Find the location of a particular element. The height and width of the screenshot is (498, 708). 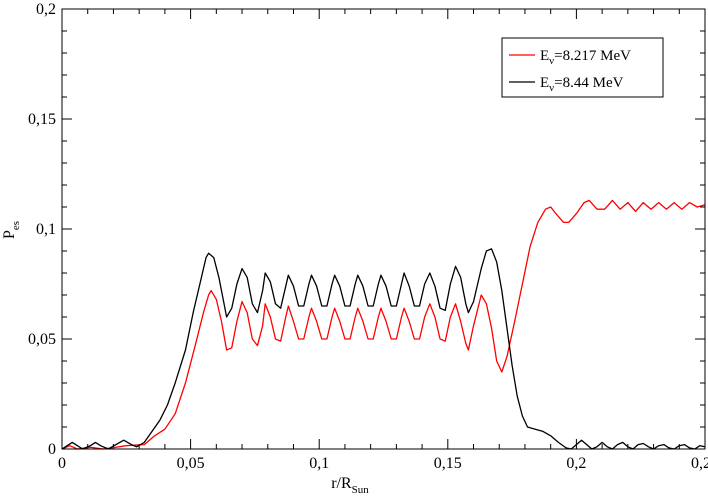

x-tick-label: 0,25 is located at coordinates (699, 463).